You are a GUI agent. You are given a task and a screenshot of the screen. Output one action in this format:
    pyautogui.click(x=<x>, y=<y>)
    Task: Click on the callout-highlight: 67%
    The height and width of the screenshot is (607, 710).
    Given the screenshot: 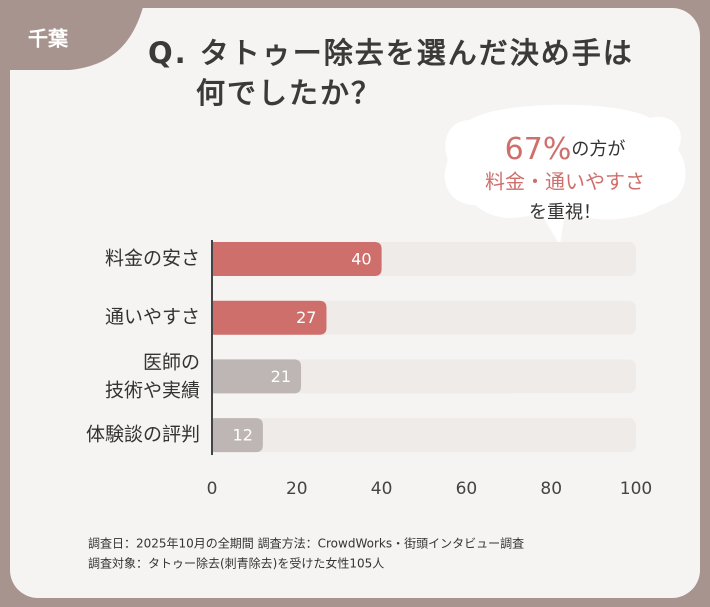 What is the action you would take?
    pyautogui.click(x=538, y=149)
    